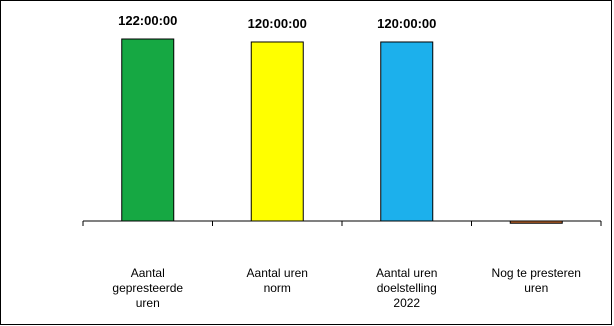 The height and width of the screenshot is (326, 614). Describe the element at coordinates (277, 288) in the screenshot. I see `category-label-line: norm` at that location.